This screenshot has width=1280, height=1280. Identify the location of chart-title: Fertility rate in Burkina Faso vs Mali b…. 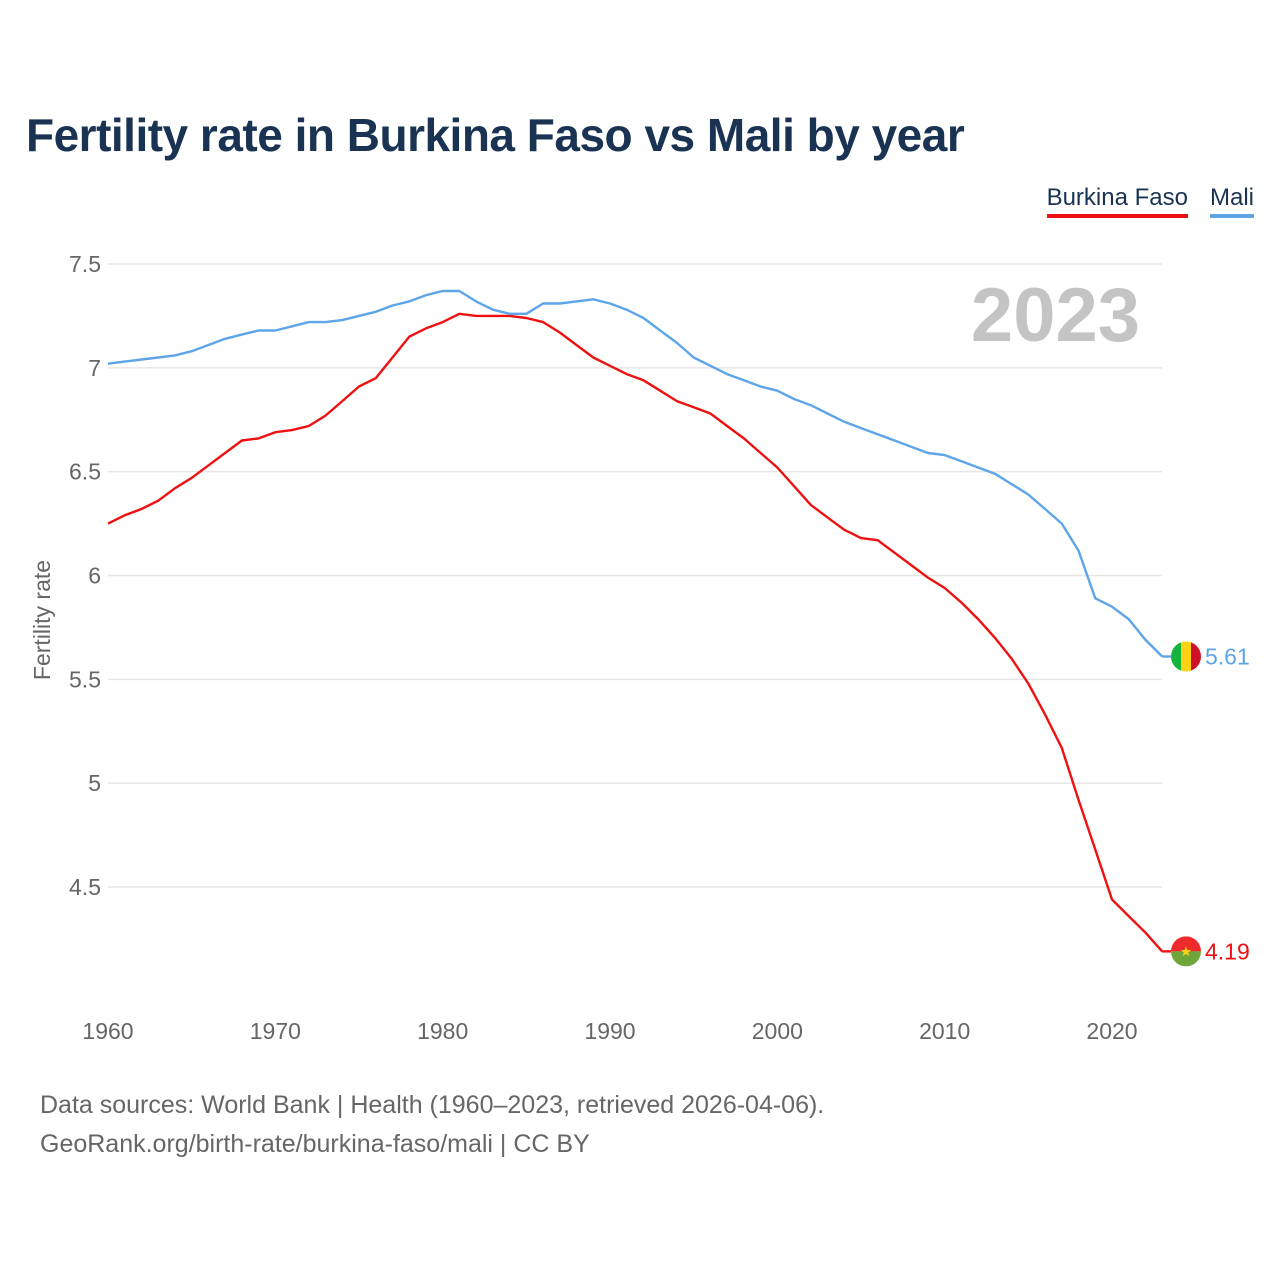
(495, 135).